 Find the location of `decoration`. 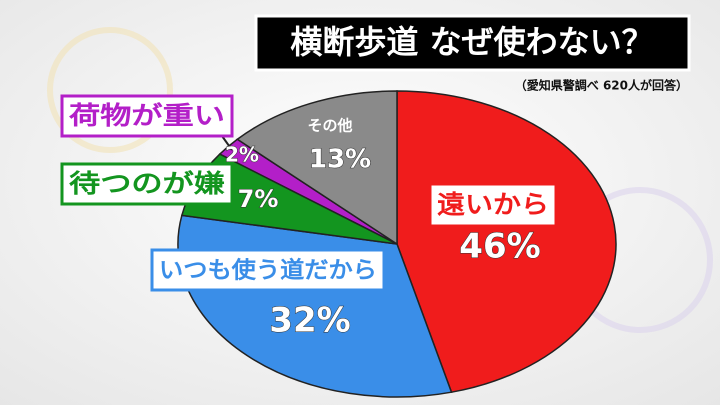

decoration is located at coordinates (110, 90).